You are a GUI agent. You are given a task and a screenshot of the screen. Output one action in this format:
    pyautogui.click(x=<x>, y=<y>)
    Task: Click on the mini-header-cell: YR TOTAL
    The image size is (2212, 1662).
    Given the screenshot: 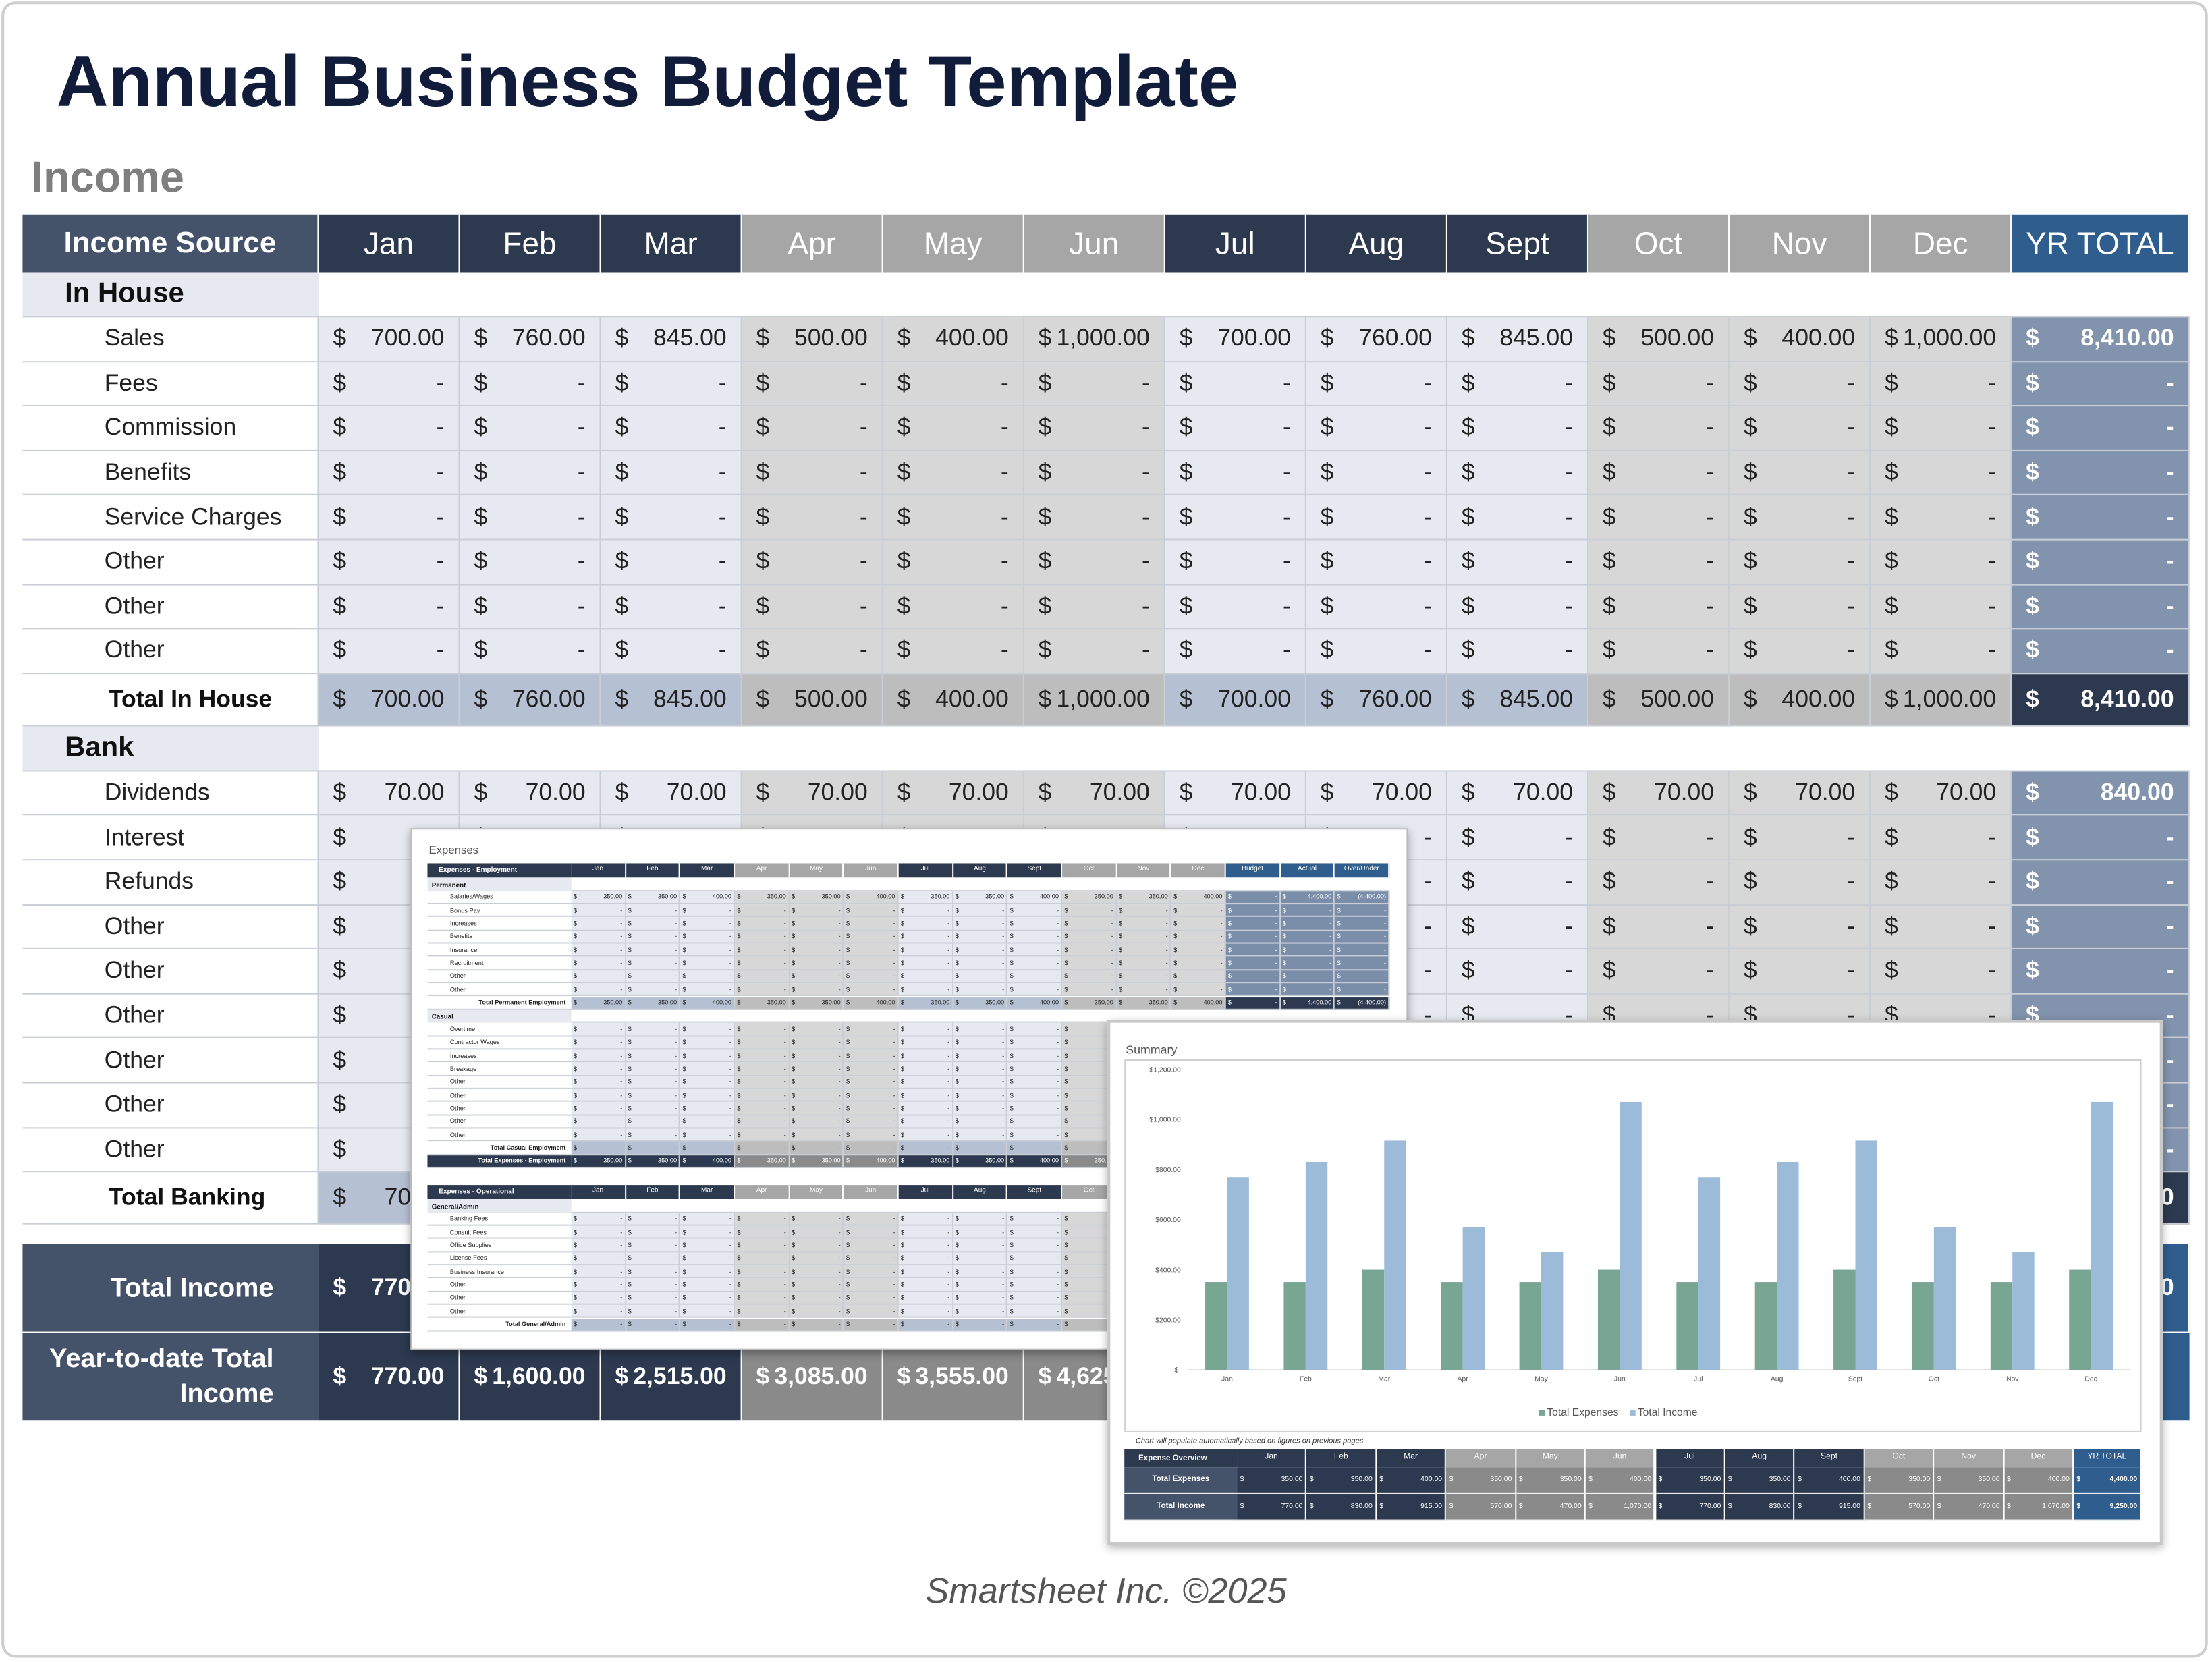 What is the action you would take?
    pyautogui.click(x=2108, y=1458)
    